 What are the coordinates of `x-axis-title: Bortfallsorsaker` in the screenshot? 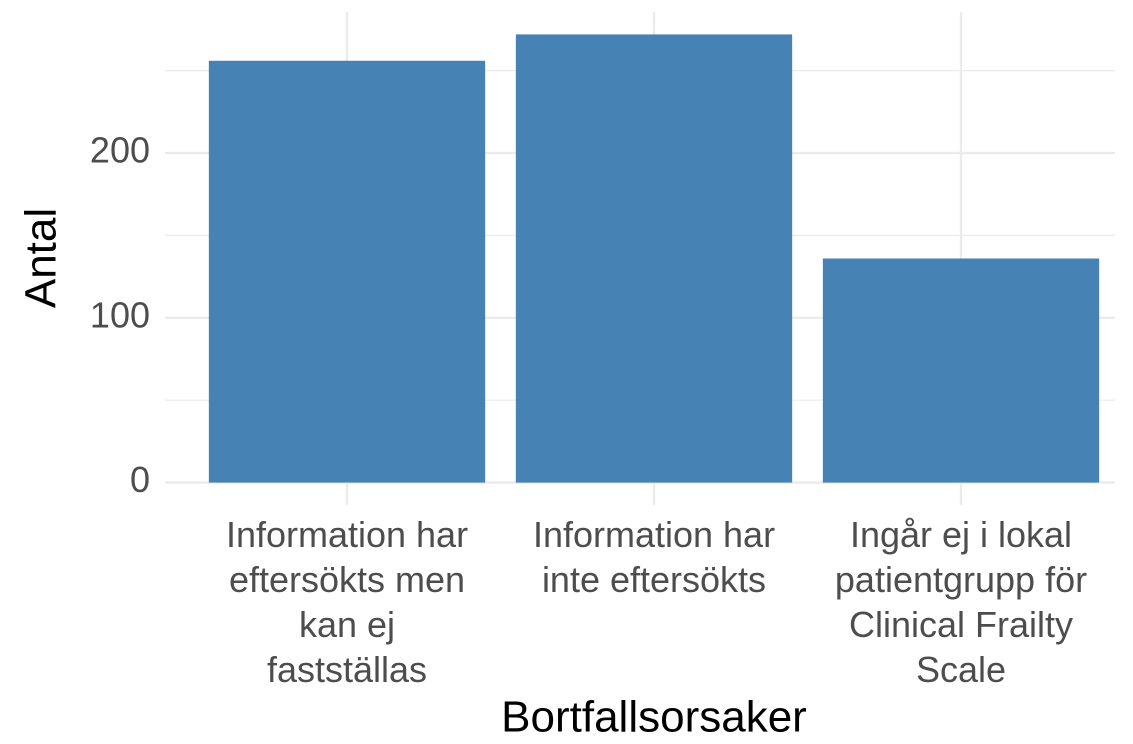 It's located at (654, 717).